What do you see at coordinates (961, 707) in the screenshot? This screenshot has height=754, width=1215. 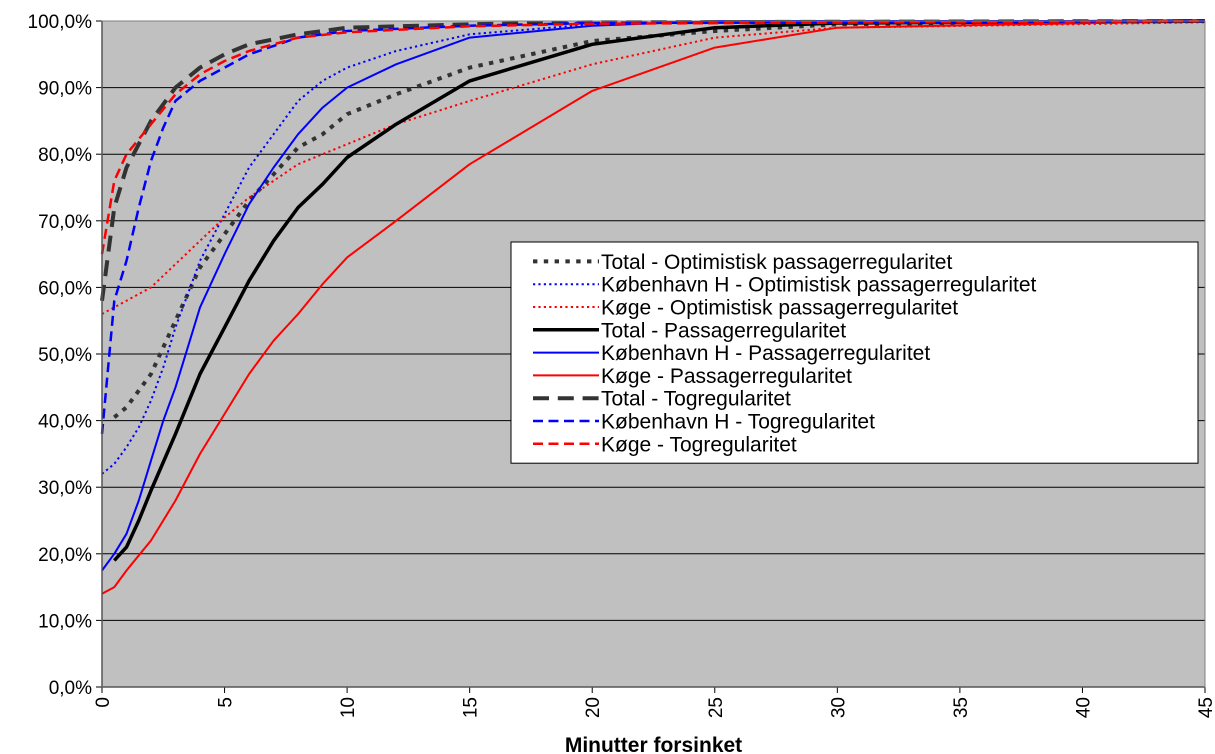 I see `x-tick-label: 35` at bounding box center [961, 707].